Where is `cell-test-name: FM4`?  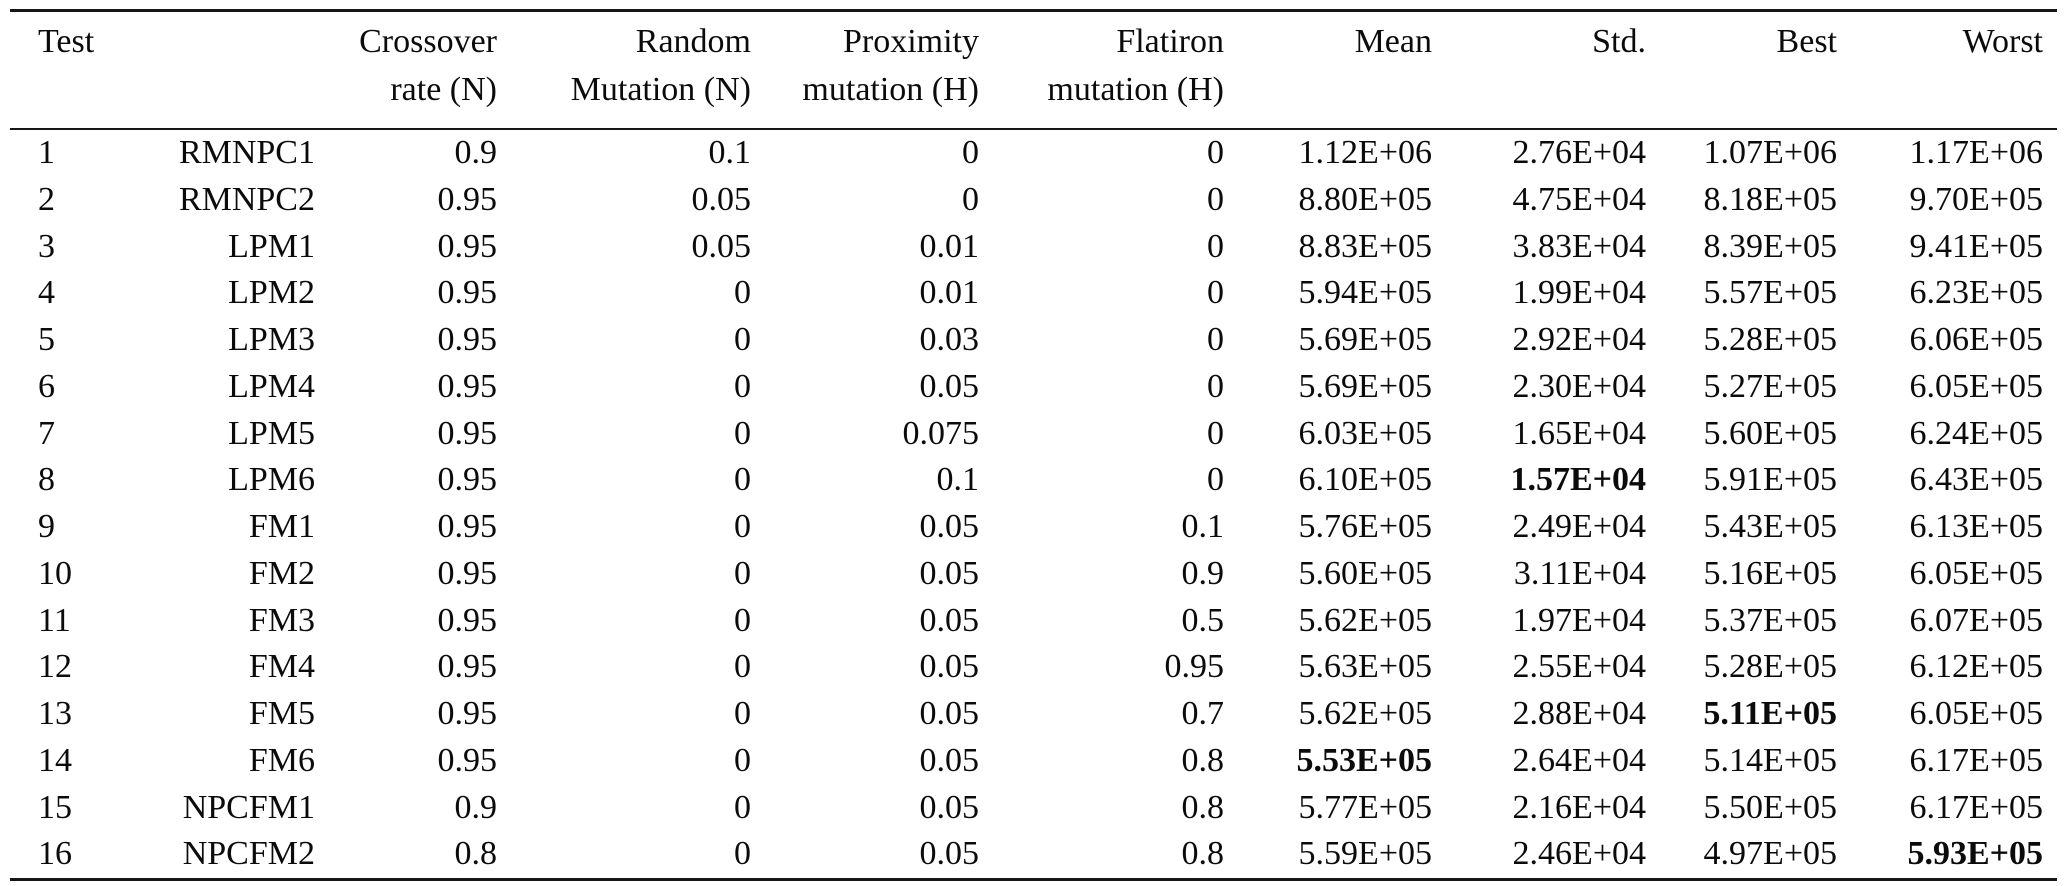
cell-test-name: FM4 is located at coordinates (281, 667).